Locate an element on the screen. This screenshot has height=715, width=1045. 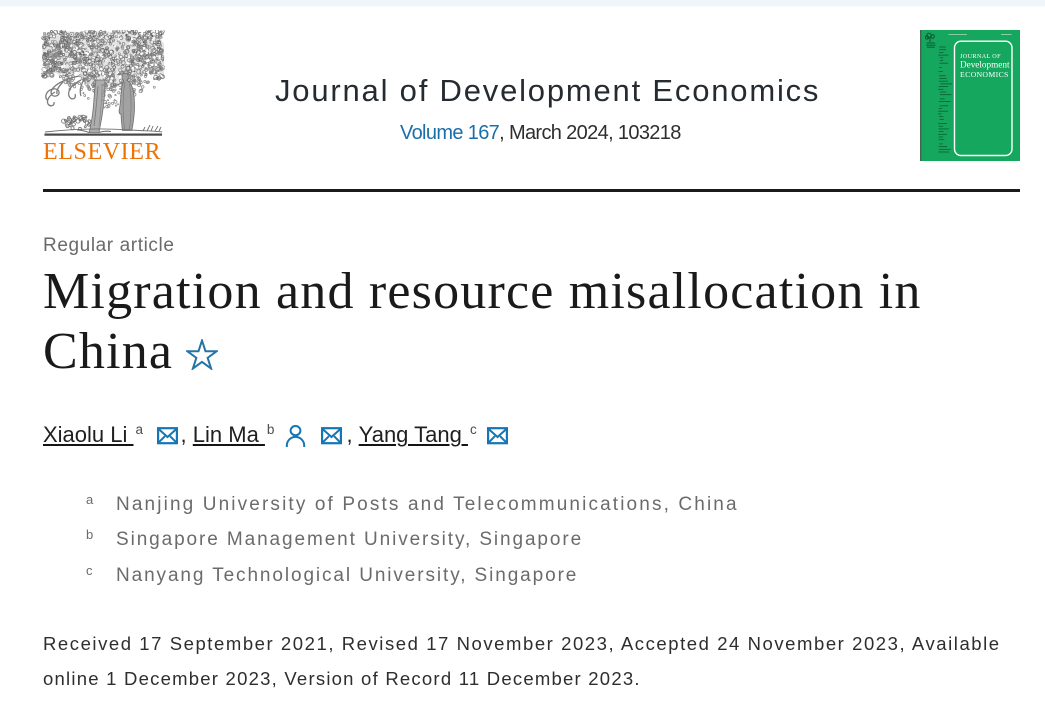
svg-text: JOURNAL OF is located at coordinates (980, 56).